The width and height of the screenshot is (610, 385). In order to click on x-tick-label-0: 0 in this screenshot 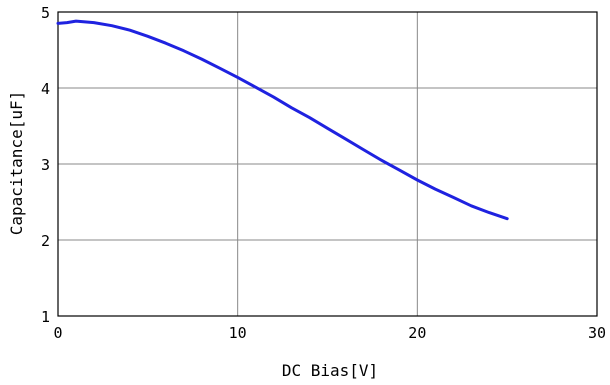, I will do `click(57, 333)`.